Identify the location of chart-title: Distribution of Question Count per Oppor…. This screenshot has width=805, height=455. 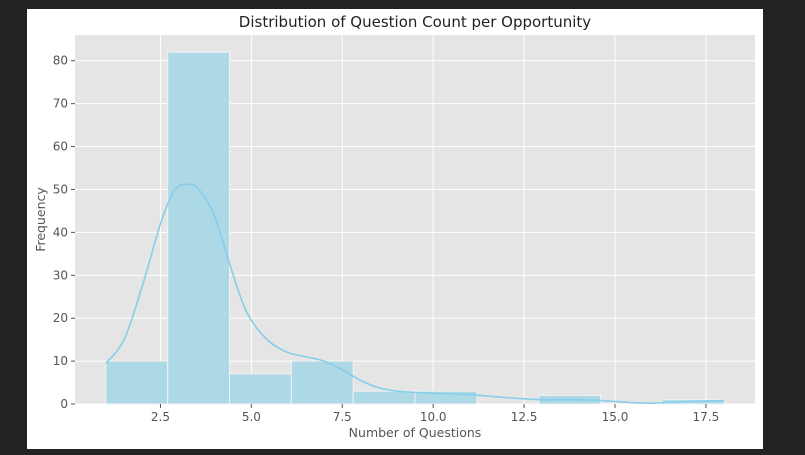
(415, 22).